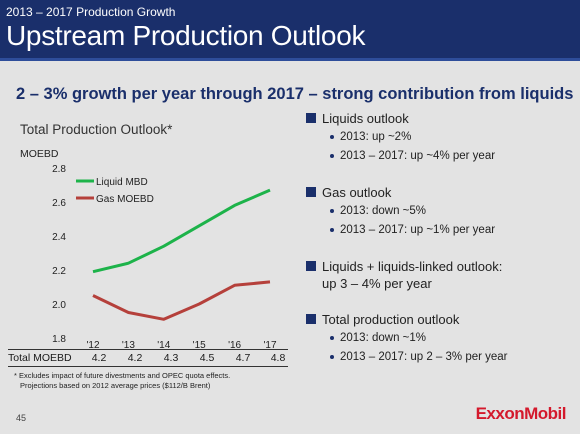 The width and height of the screenshot is (580, 434). I want to click on total-value: 4.5, so click(207, 358).